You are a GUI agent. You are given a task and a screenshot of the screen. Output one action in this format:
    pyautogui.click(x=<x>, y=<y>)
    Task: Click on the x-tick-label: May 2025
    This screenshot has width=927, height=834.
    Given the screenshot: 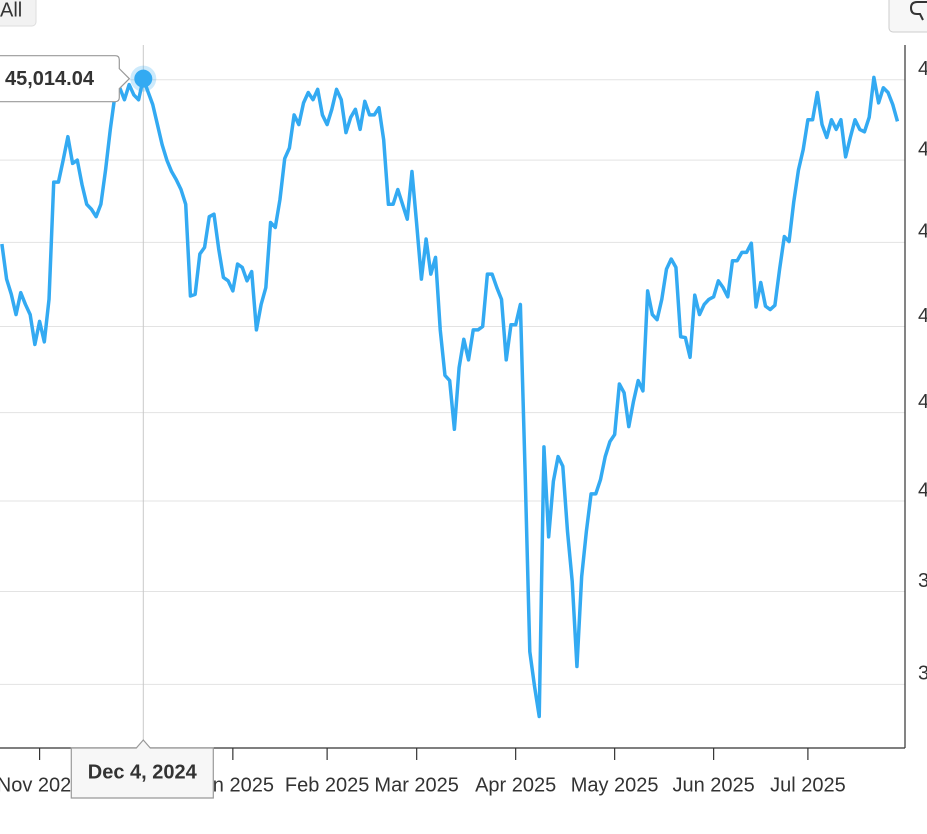 What is the action you would take?
    pyautogui.click(x=615, y=785)
    